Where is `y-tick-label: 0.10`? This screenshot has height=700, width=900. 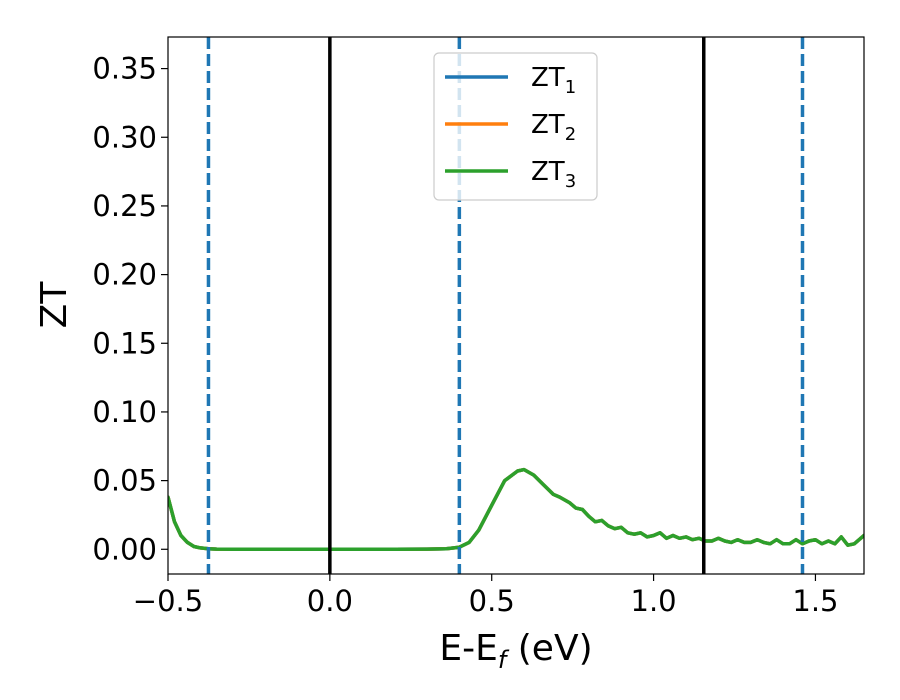 y-tick-label: 0.10 is located at coordinates (124, 412).